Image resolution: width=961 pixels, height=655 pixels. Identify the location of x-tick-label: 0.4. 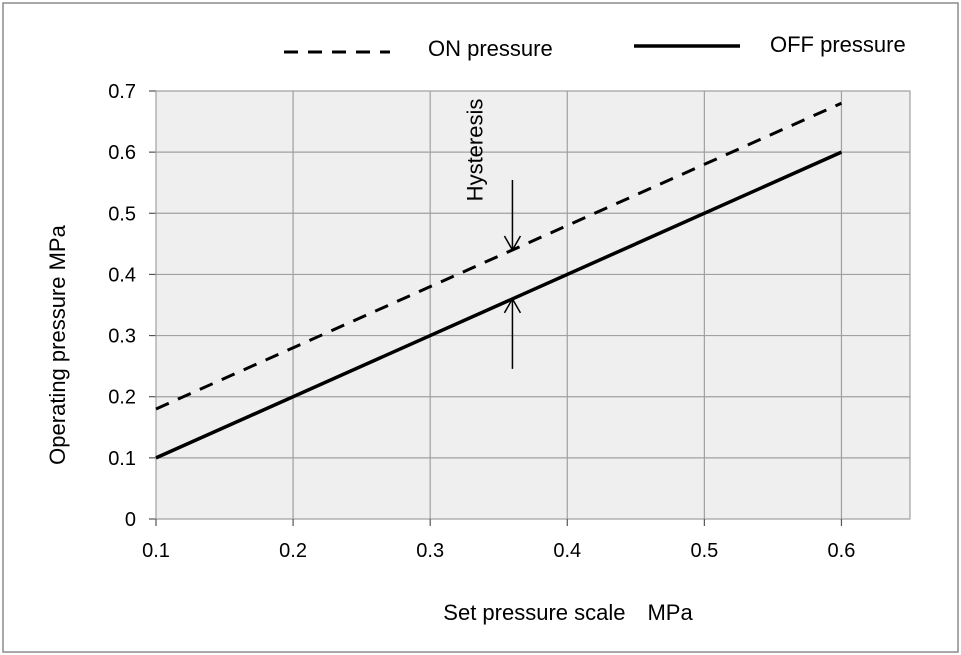
(567, 551).